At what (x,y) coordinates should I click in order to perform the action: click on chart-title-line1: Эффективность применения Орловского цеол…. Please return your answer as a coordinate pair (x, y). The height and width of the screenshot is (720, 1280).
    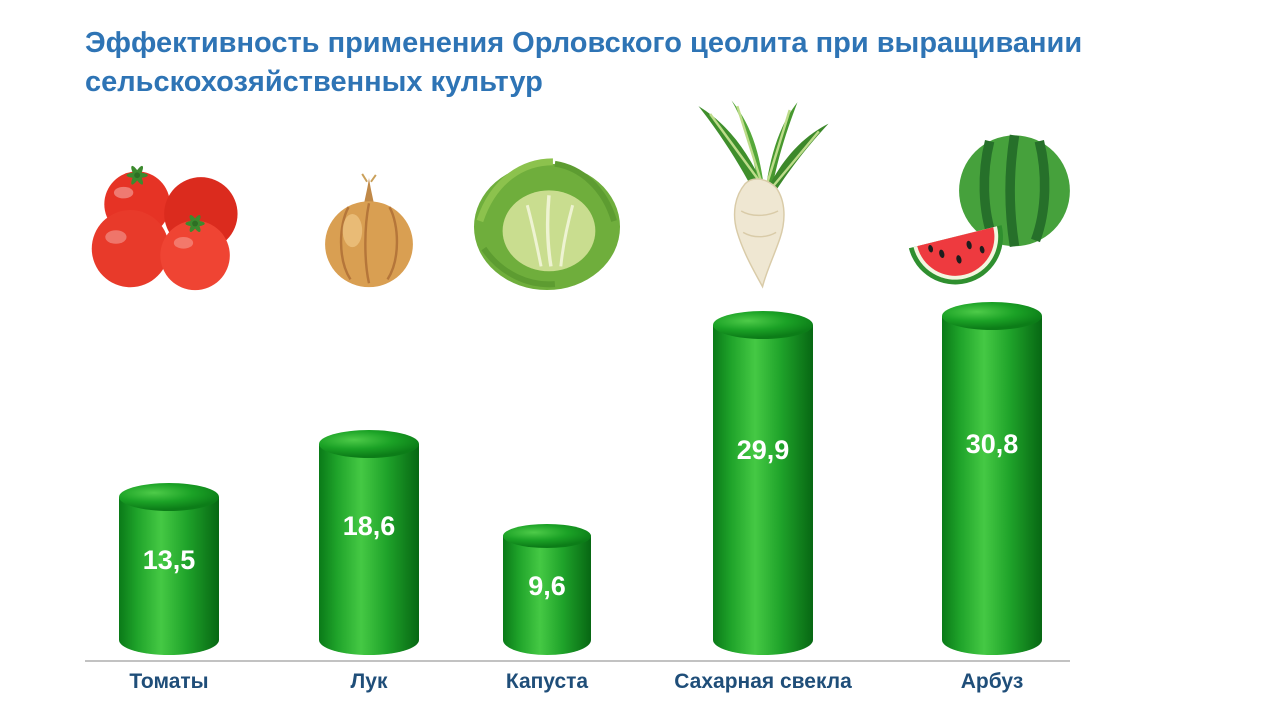
    Looking at the image, I should click on (584, 43).